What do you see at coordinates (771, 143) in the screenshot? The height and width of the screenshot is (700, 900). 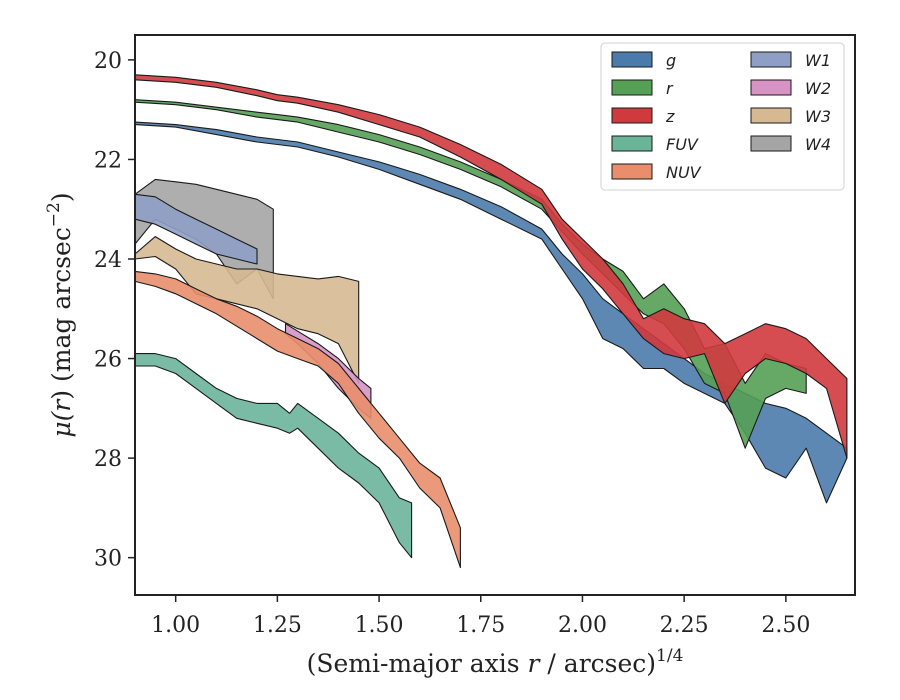 I see `legend-swatch-w4` at bounding box center [771, 143].